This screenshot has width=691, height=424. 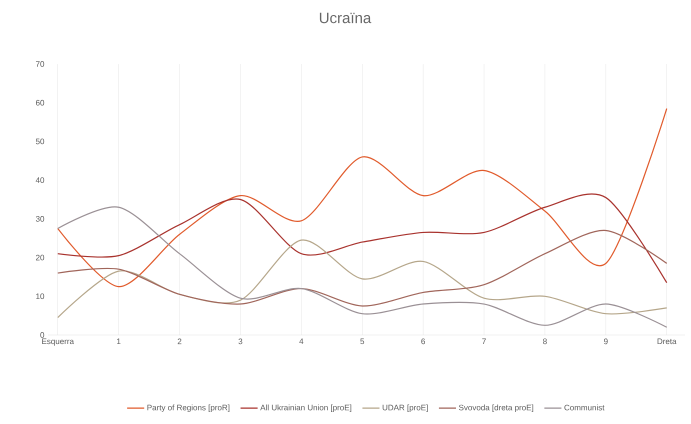 What do you see at coordinates (40, 103) in the screenshot?
I see `y-tick-label: 60` at bounding box center [40, 103].